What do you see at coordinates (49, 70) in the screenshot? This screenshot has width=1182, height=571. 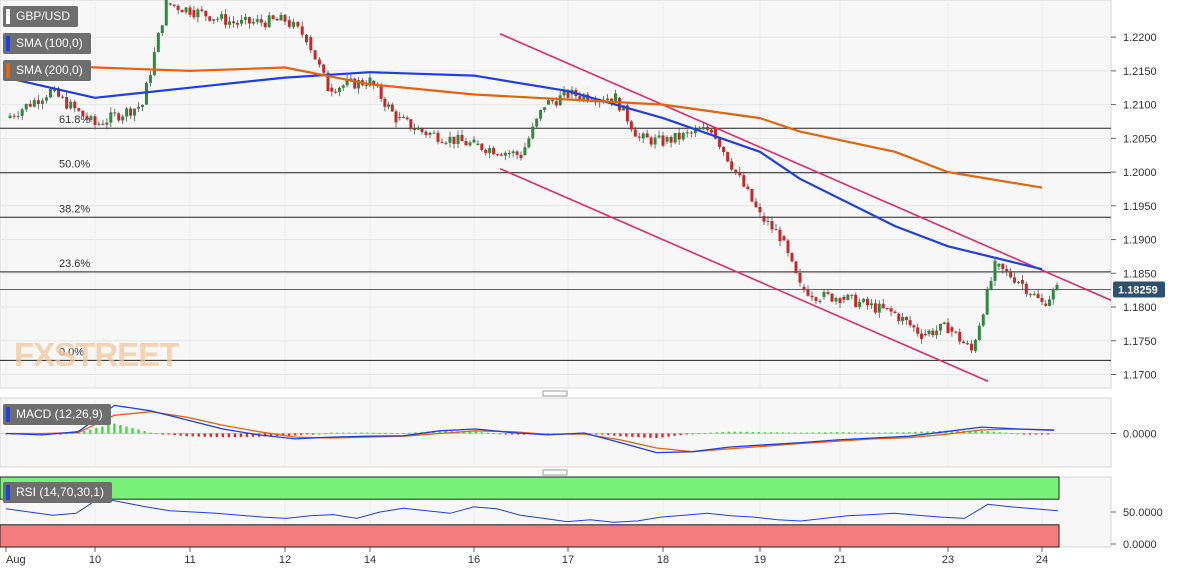 I see `legend-sma200-label: SMA (200,0)` at bounding box center [49, 70].